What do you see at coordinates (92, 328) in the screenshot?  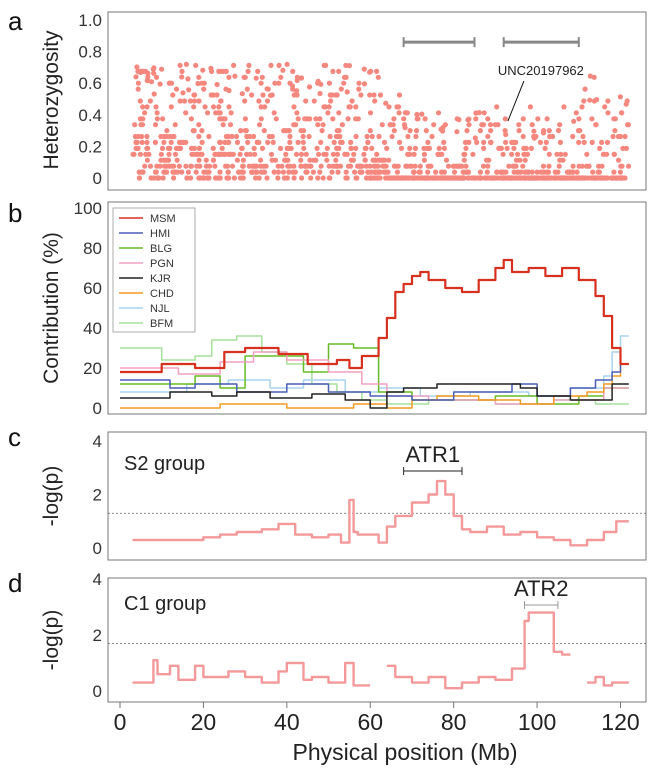 I see `y-tick-label: 40` at bounding box center [92, 328].